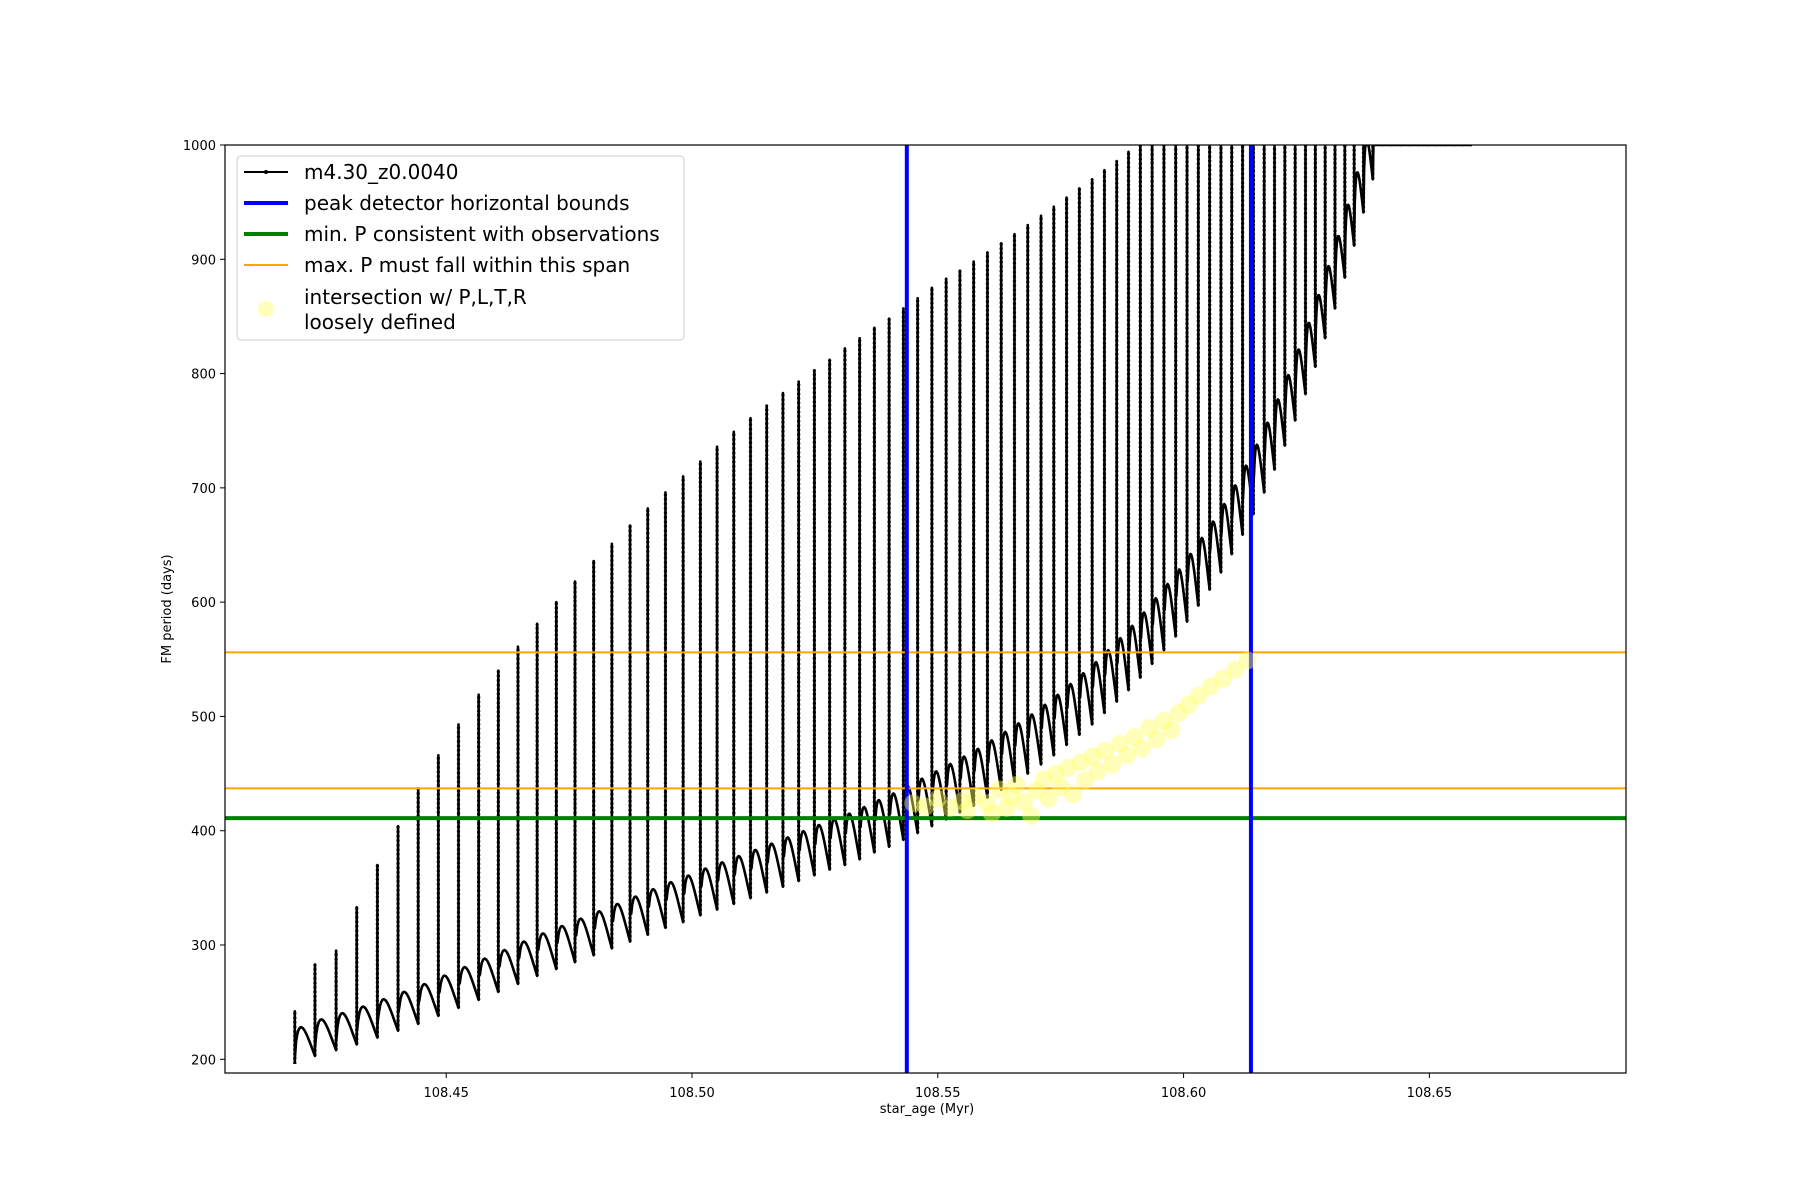  What do you see at coordinates (203, 832) in the screenshot?
I see `y-tick-label: 400` at bounding box center [203, 832].